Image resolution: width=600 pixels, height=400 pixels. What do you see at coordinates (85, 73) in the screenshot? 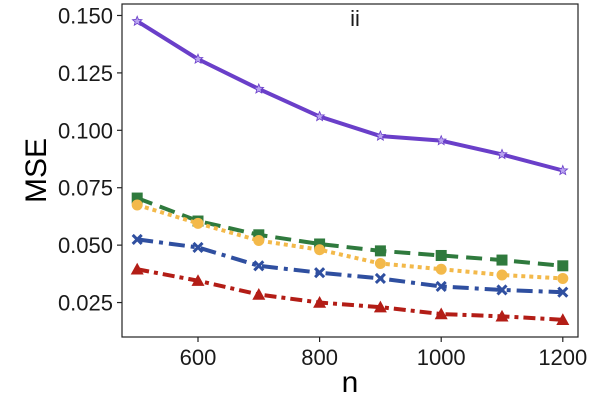
I see `y-tick-label: 0.125` at bounding box center [85, 73].